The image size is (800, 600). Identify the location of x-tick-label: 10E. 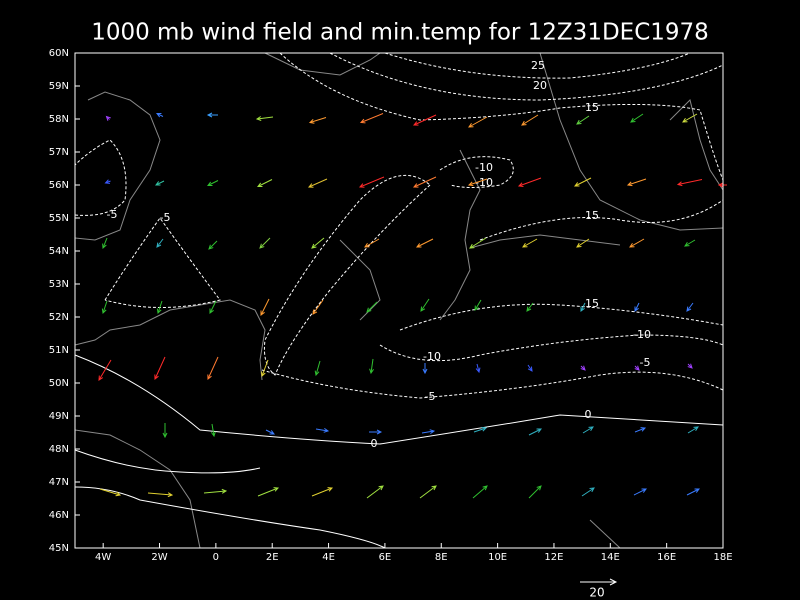
(497, 557).